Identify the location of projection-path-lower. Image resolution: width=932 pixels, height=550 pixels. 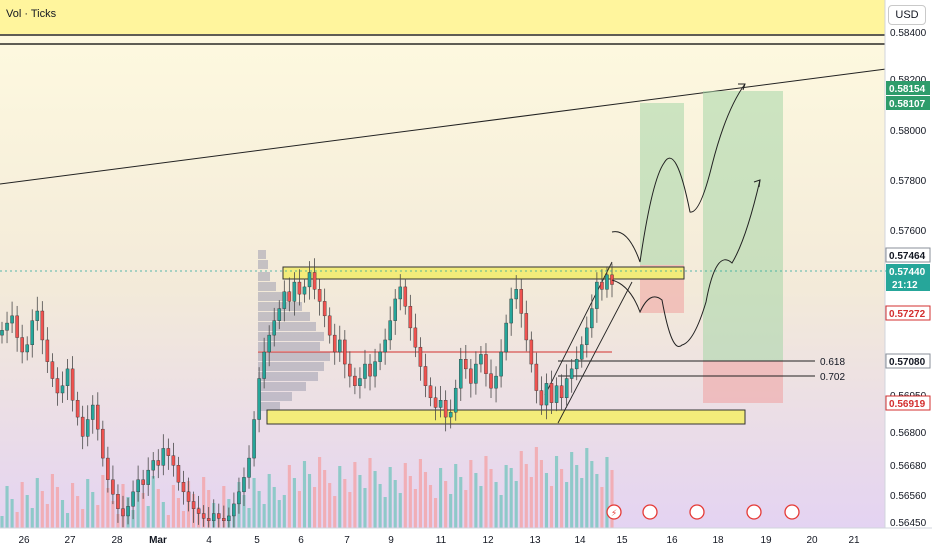
(686, 263).